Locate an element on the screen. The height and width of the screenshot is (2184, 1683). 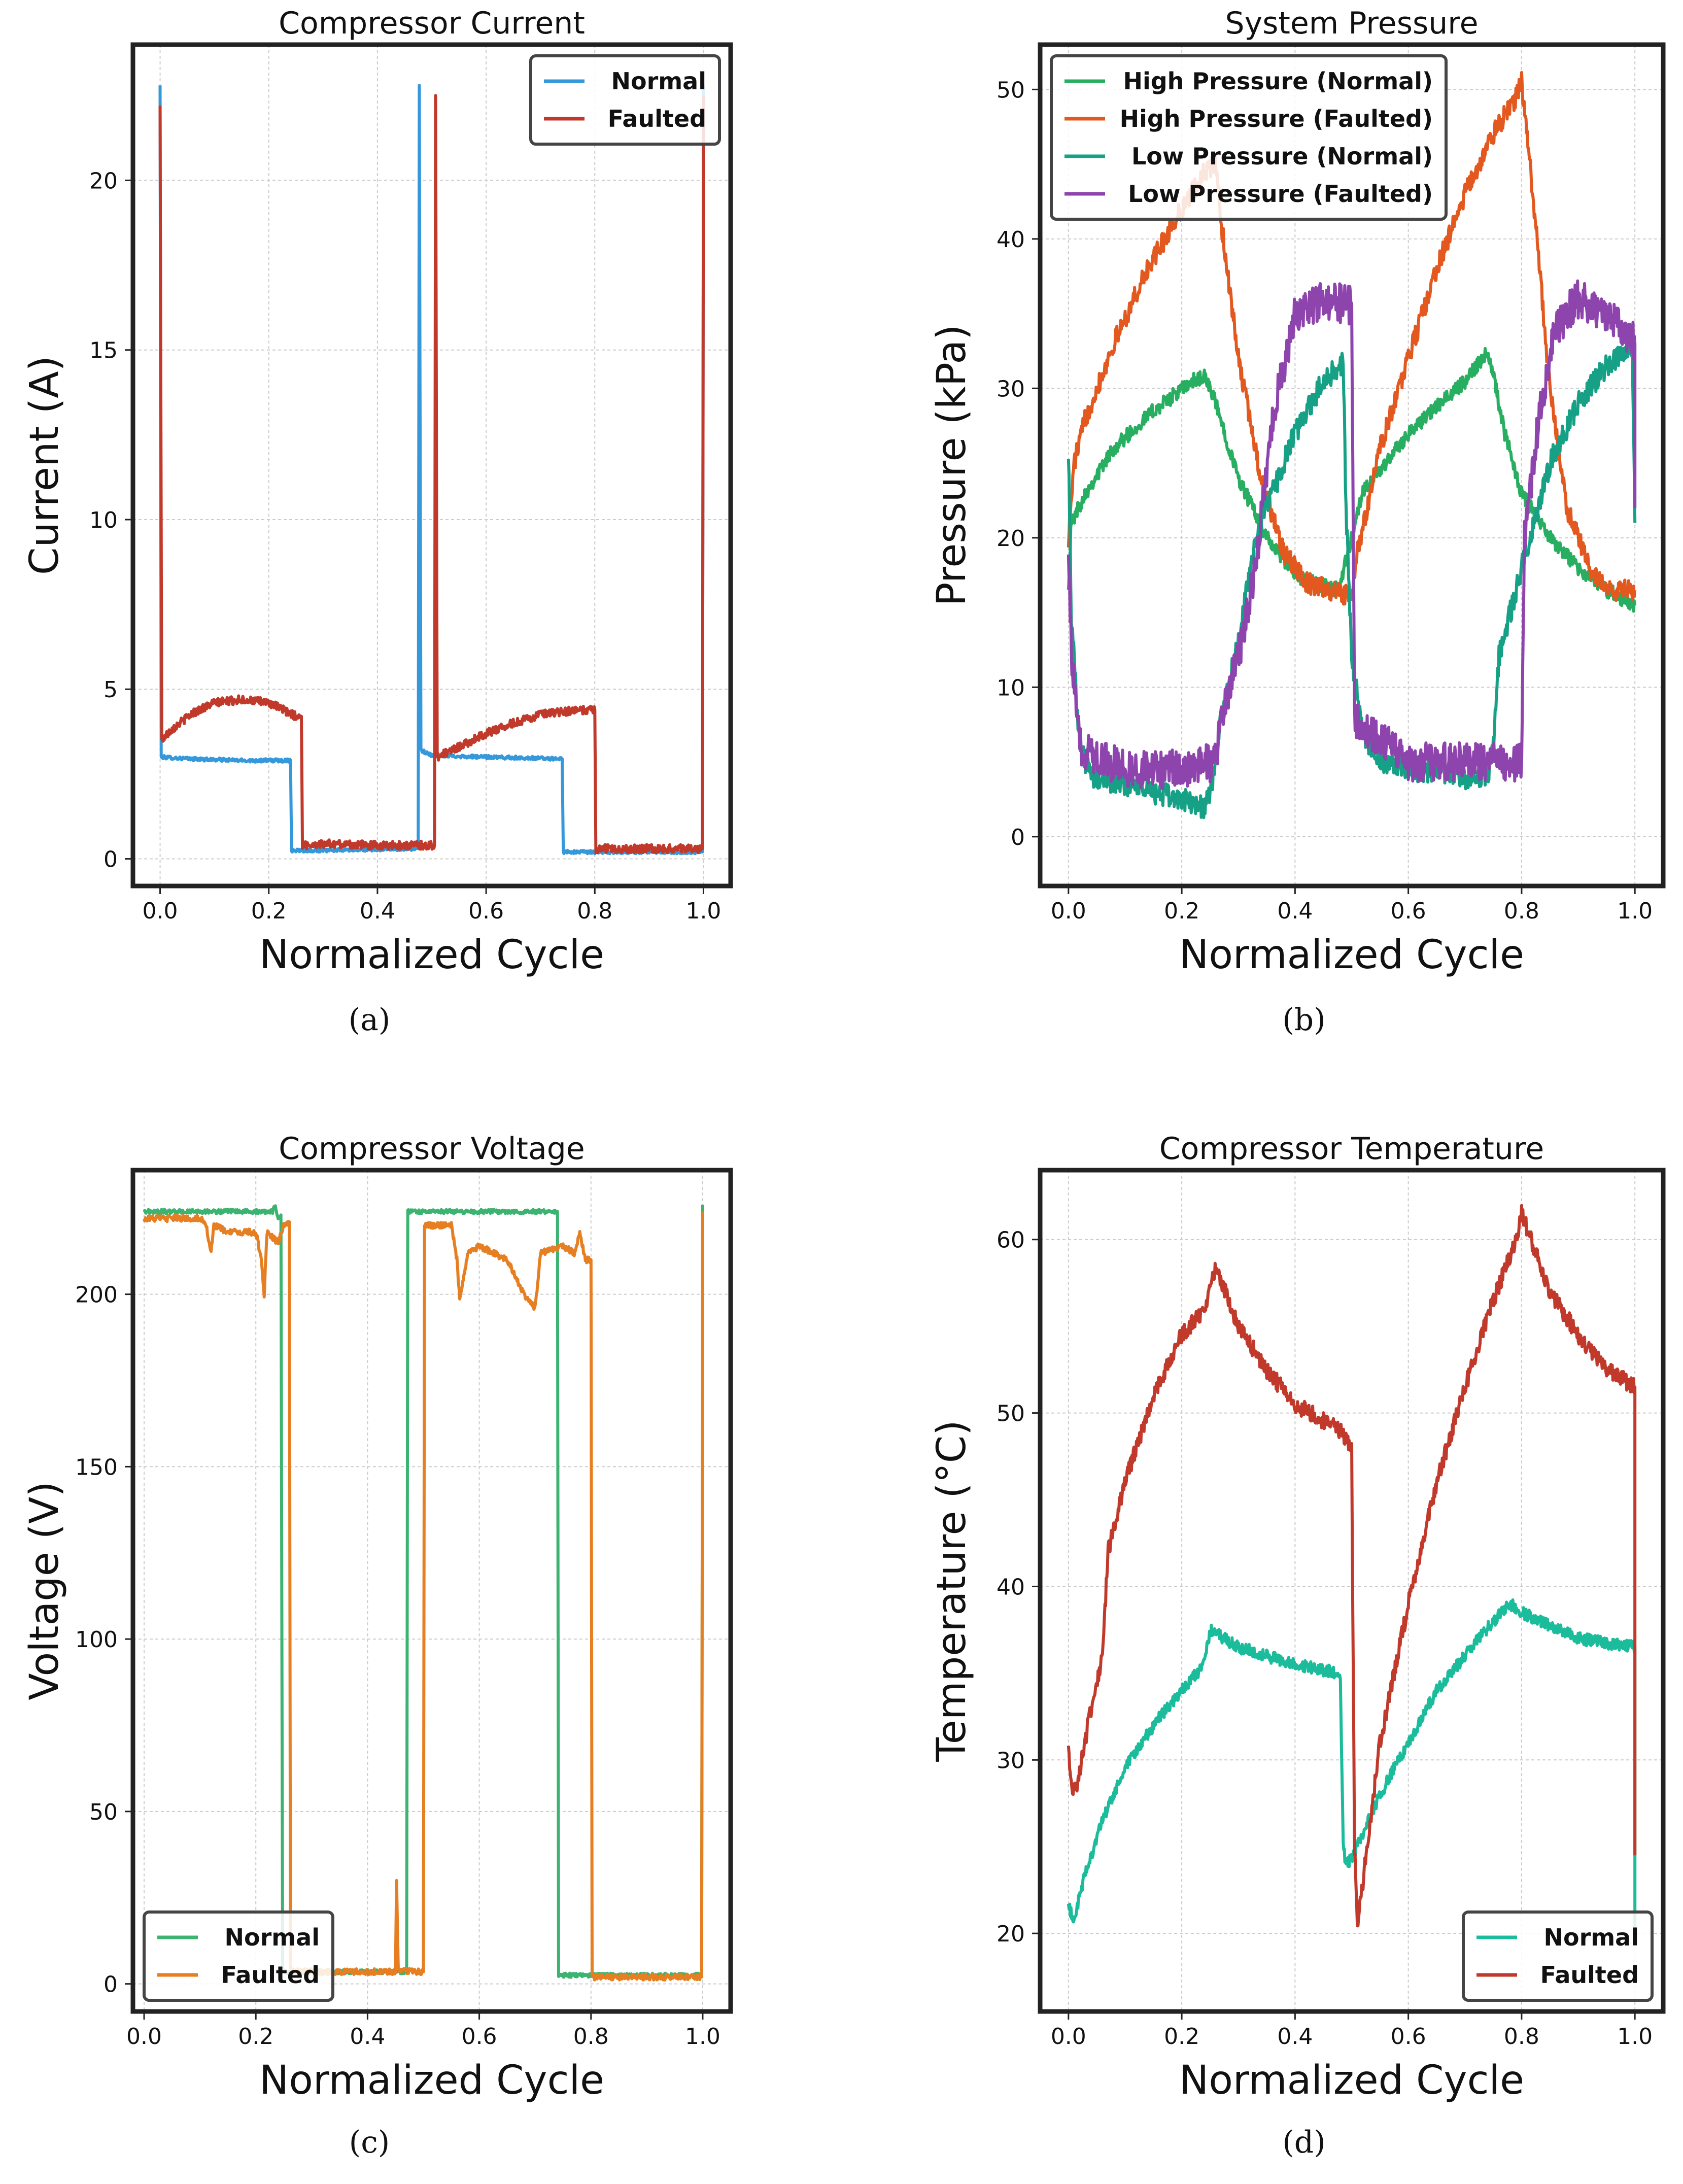
series-line-normal is located at coordinates (431, 470).